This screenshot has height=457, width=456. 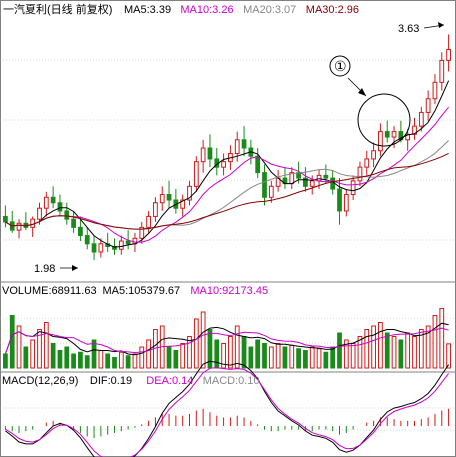 What do you see at coordinates (206, 10) in the screenshot?
I see `legend-item: MA10:3.26` at bounding box center [206, 10].